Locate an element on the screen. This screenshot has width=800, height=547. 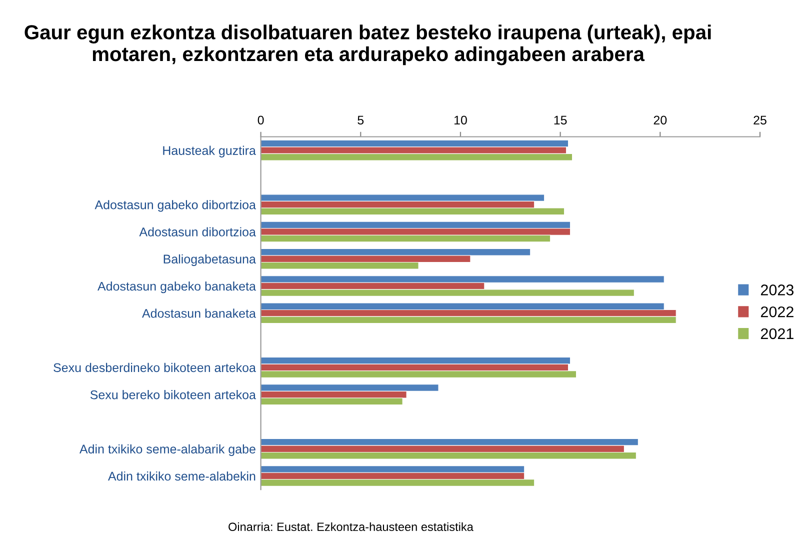
chart-title: Gaur egun ezkontza disolbatuaren batez besteko iraupena (urteak), epai motaren, ezkontzaren eta ardurapeko adingabeen arabera is located at coordinates (367, 45).